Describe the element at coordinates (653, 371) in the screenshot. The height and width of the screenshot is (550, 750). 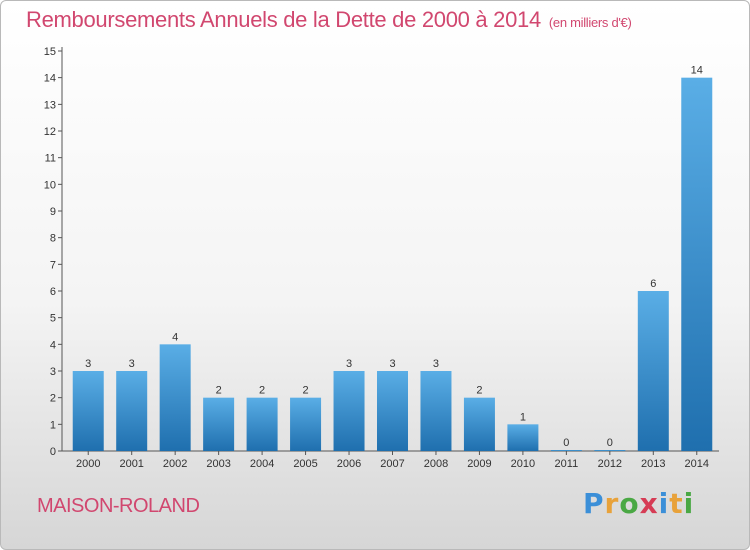
I see `bar-2013` at that location.